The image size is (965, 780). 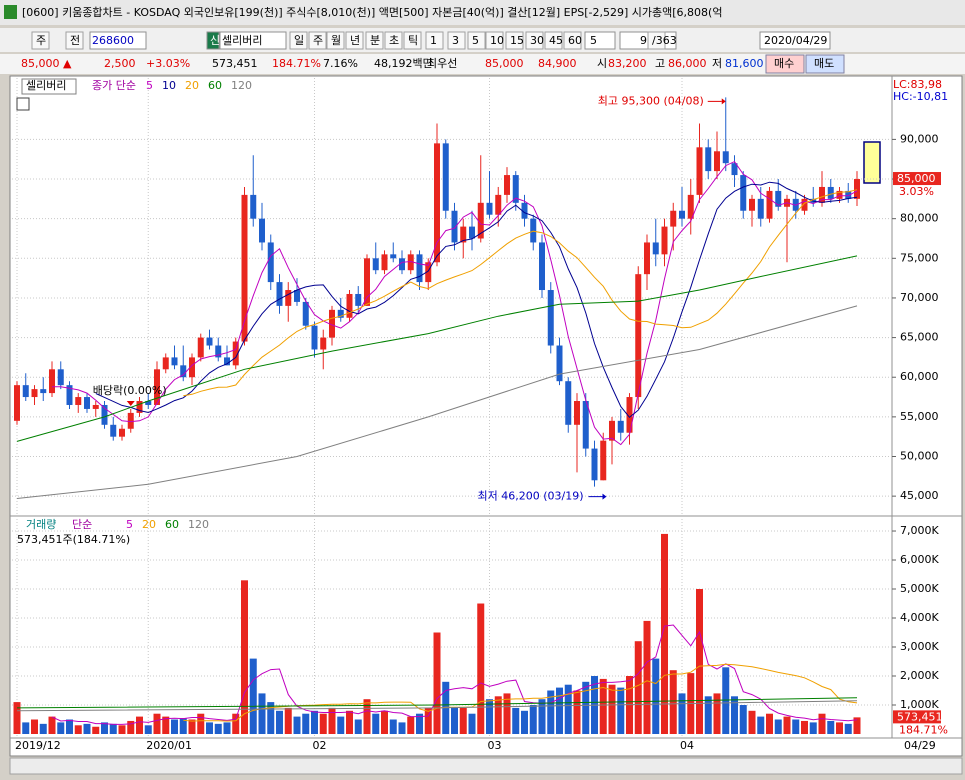 I want to click on toolbar-item: 268600, so click(x=113, y=40).